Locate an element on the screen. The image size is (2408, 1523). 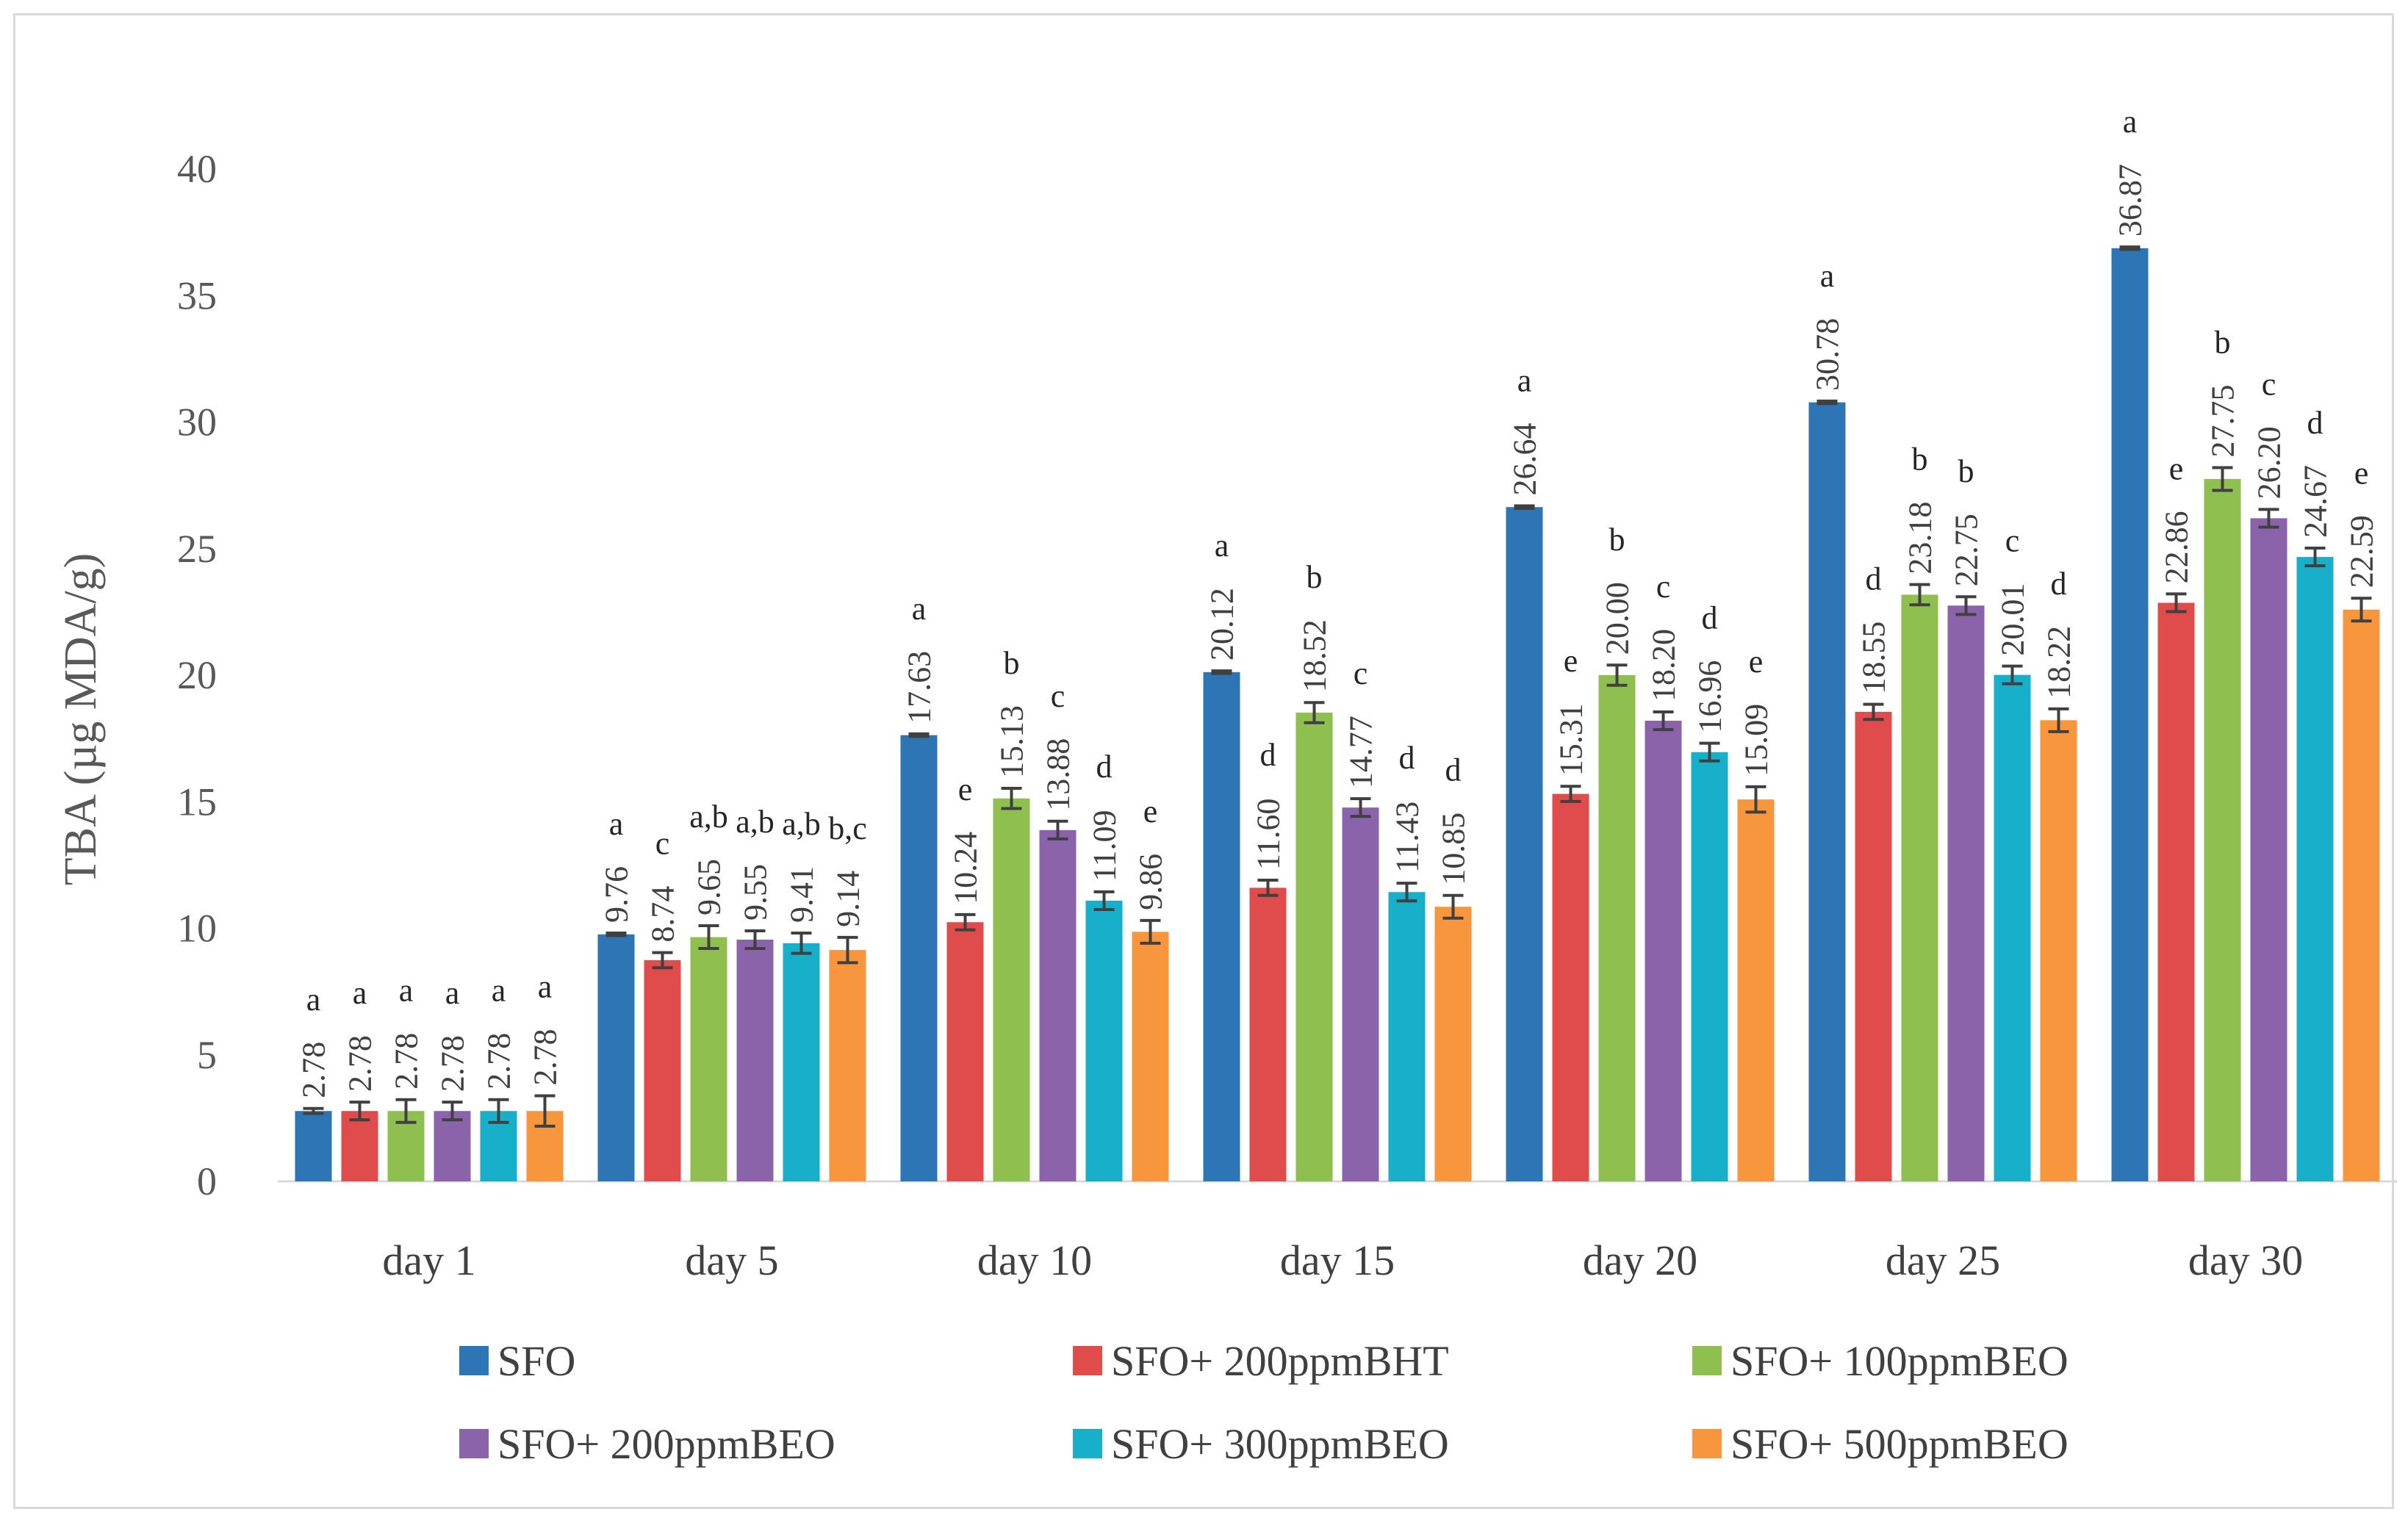
data-label: 20.00 is located at coordinates (1618, 618).